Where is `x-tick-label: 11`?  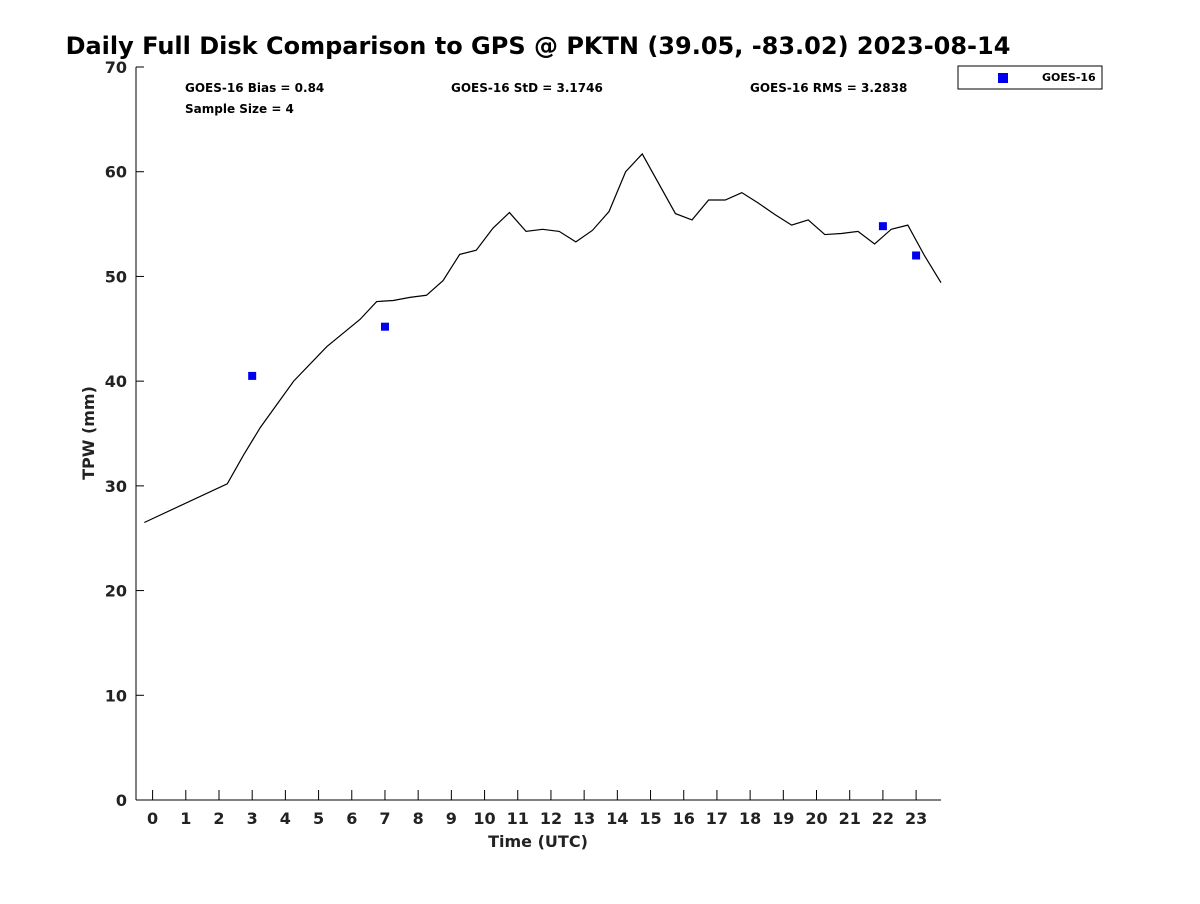
x-tick-label: 11 is located at coordinates (518, 818).